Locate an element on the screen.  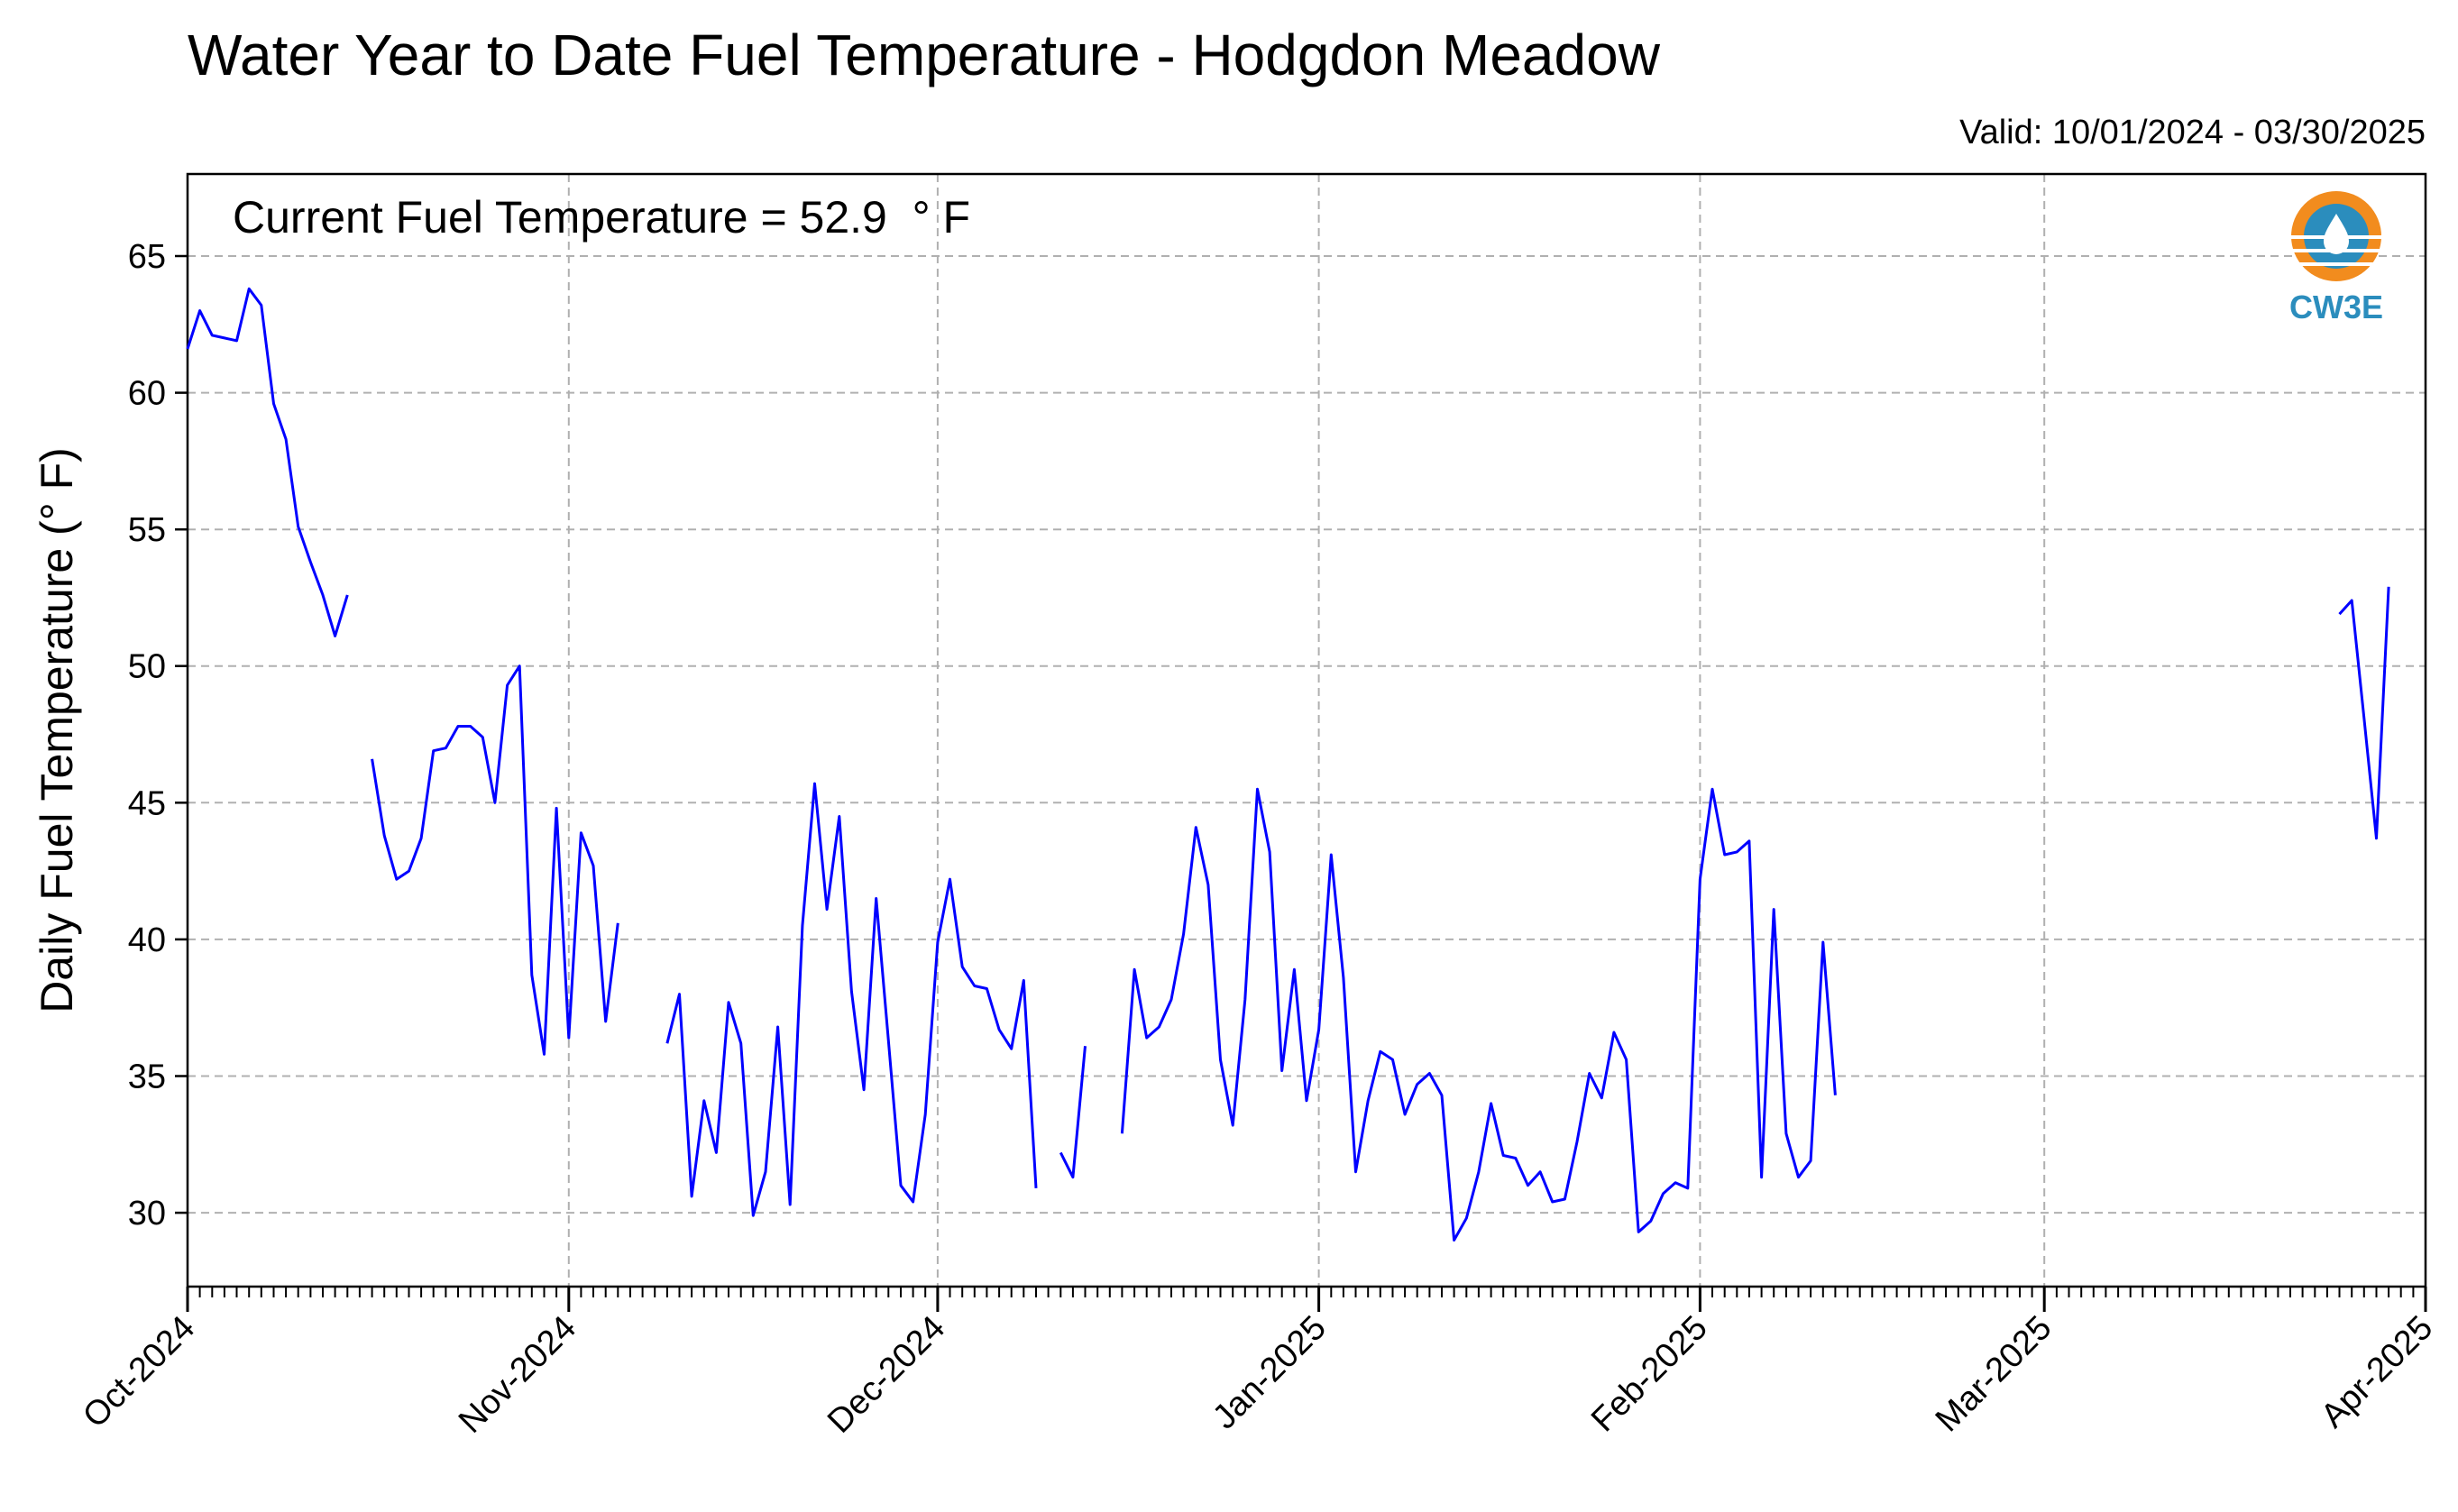
y-tick-label: 30 is located at coordinates (147, 1214).